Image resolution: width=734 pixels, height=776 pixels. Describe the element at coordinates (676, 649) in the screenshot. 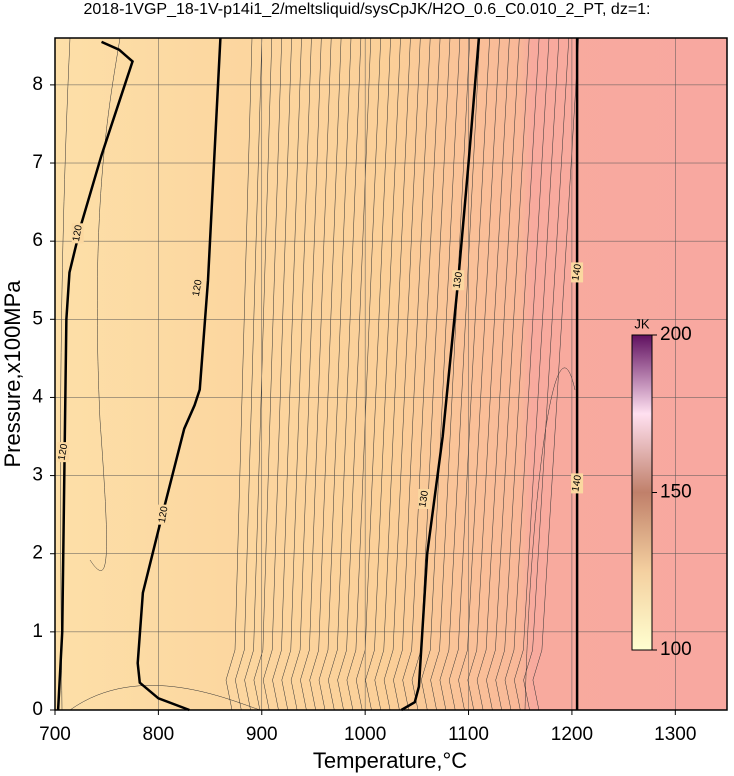

I see `colorbar-tick-label: 100` at that location.